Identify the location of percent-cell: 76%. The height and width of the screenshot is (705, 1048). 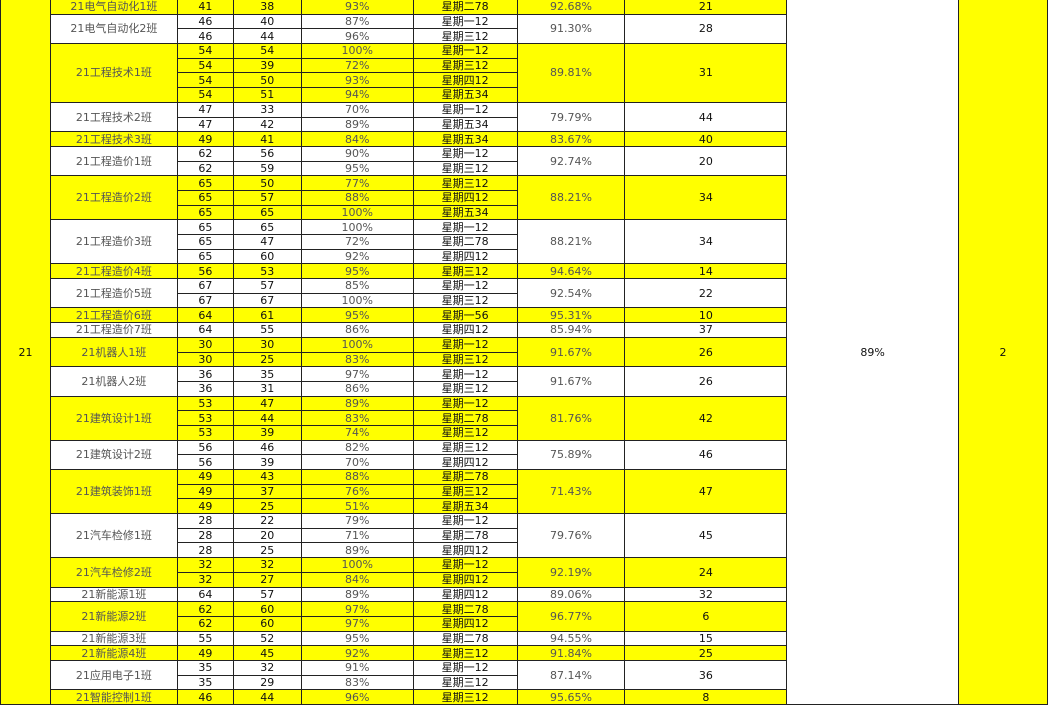
(357, 491).